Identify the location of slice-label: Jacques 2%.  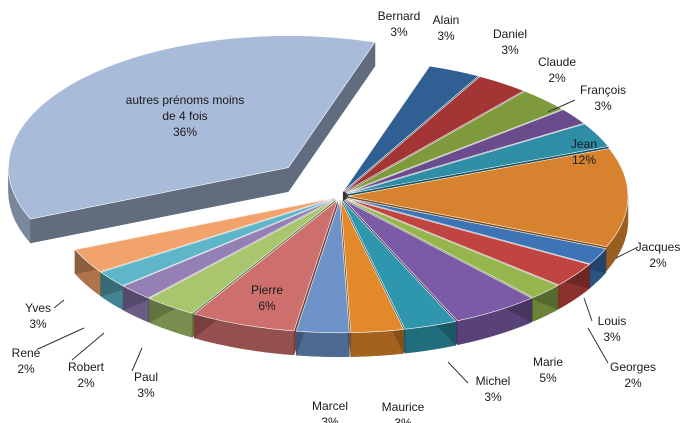
(658, 255).